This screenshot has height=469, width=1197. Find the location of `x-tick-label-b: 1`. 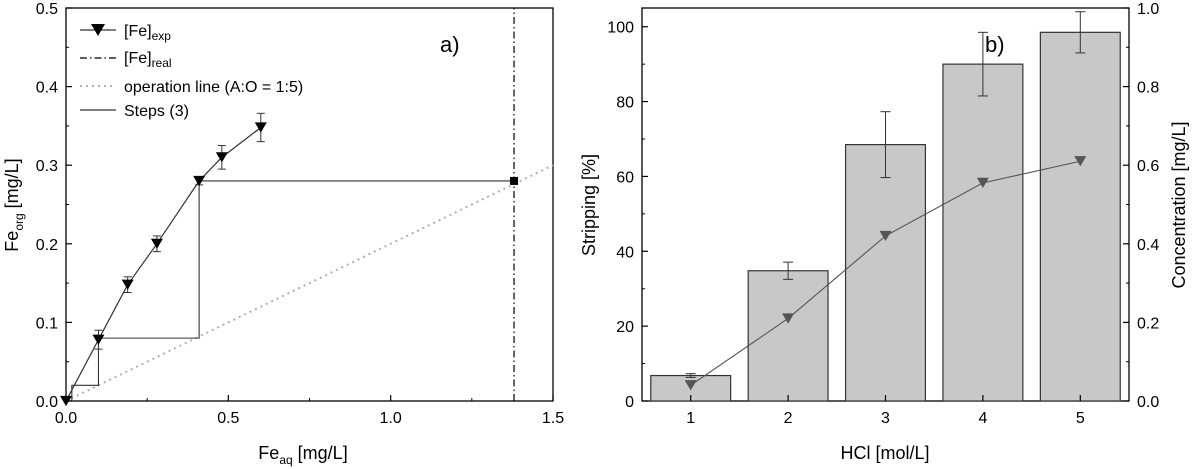

x-tick-label-b: 1 is located at coordinates (690, 418).